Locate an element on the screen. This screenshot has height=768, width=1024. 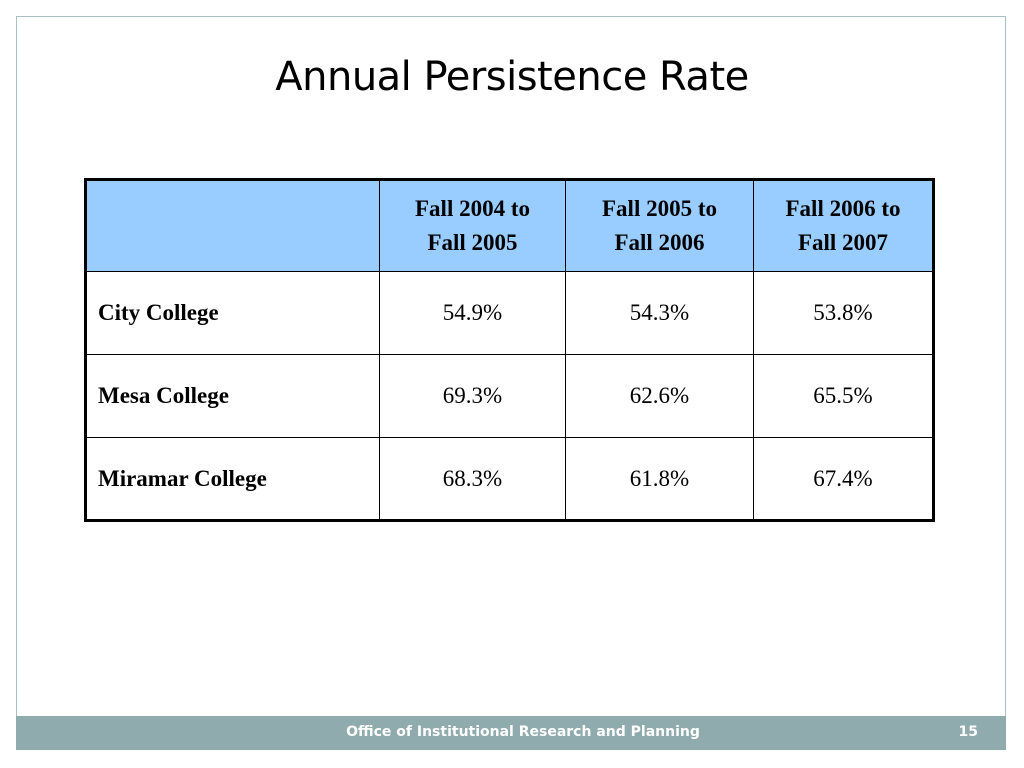
table-cell: 68.3% is located at coordinates (472, 479).